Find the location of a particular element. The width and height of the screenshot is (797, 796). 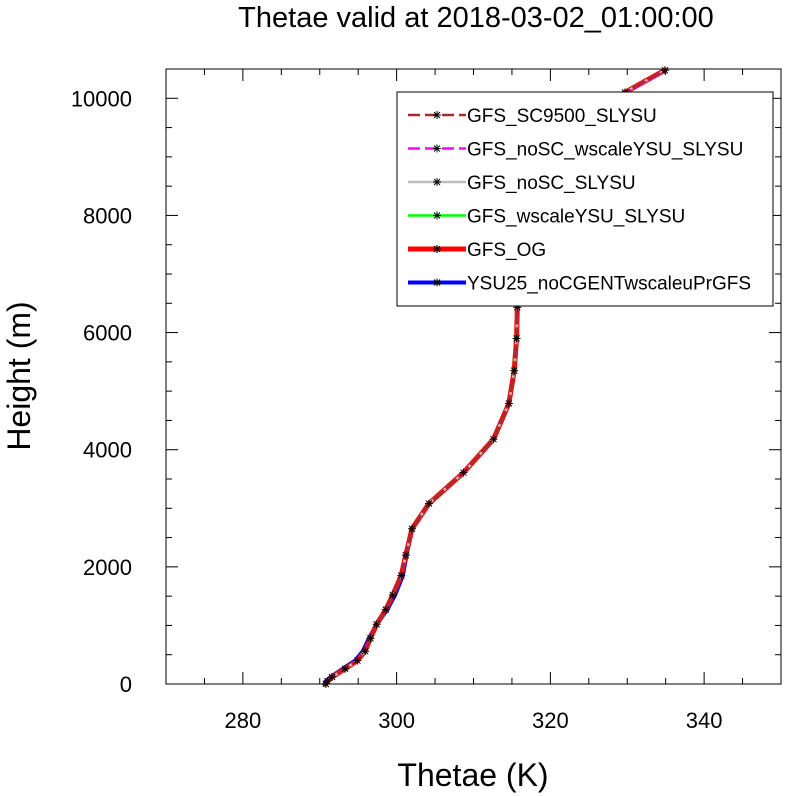

legend-entry: GFS_noSC_SLYSU is located at coordinates (522, 183).